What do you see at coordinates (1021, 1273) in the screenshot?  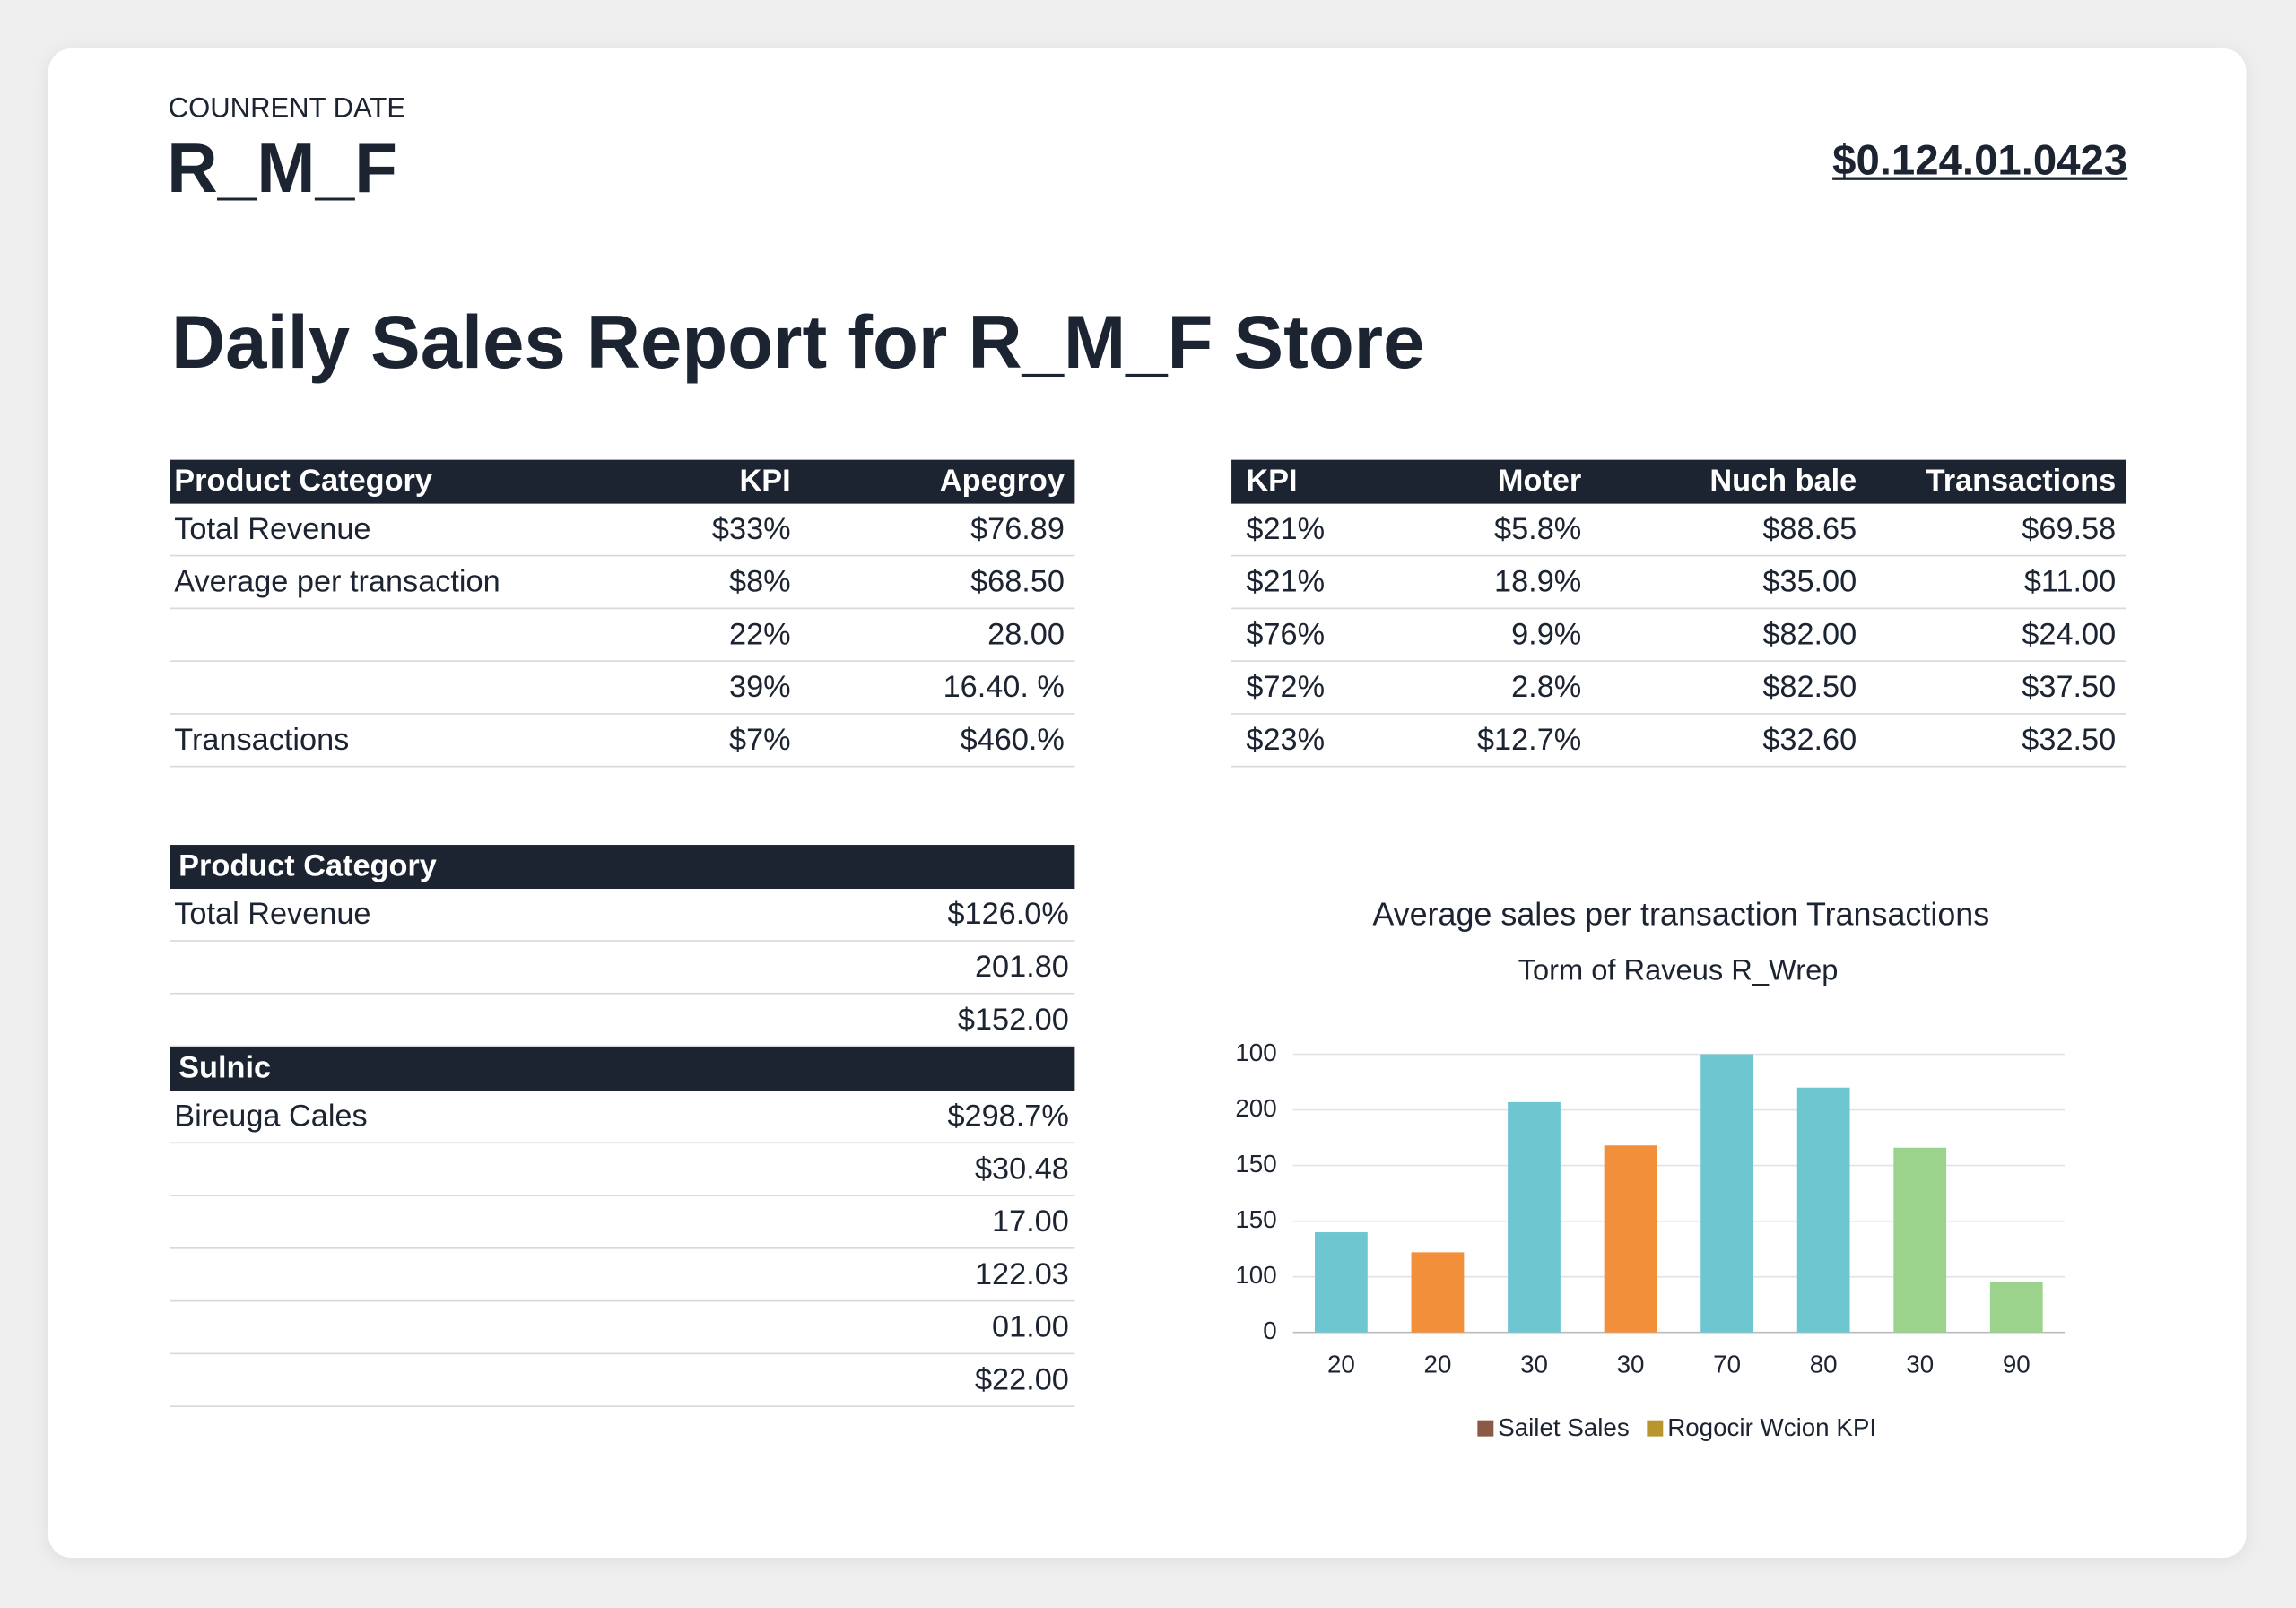 I see `table-cell: 122.03` at bounding box center [1021, 1273].